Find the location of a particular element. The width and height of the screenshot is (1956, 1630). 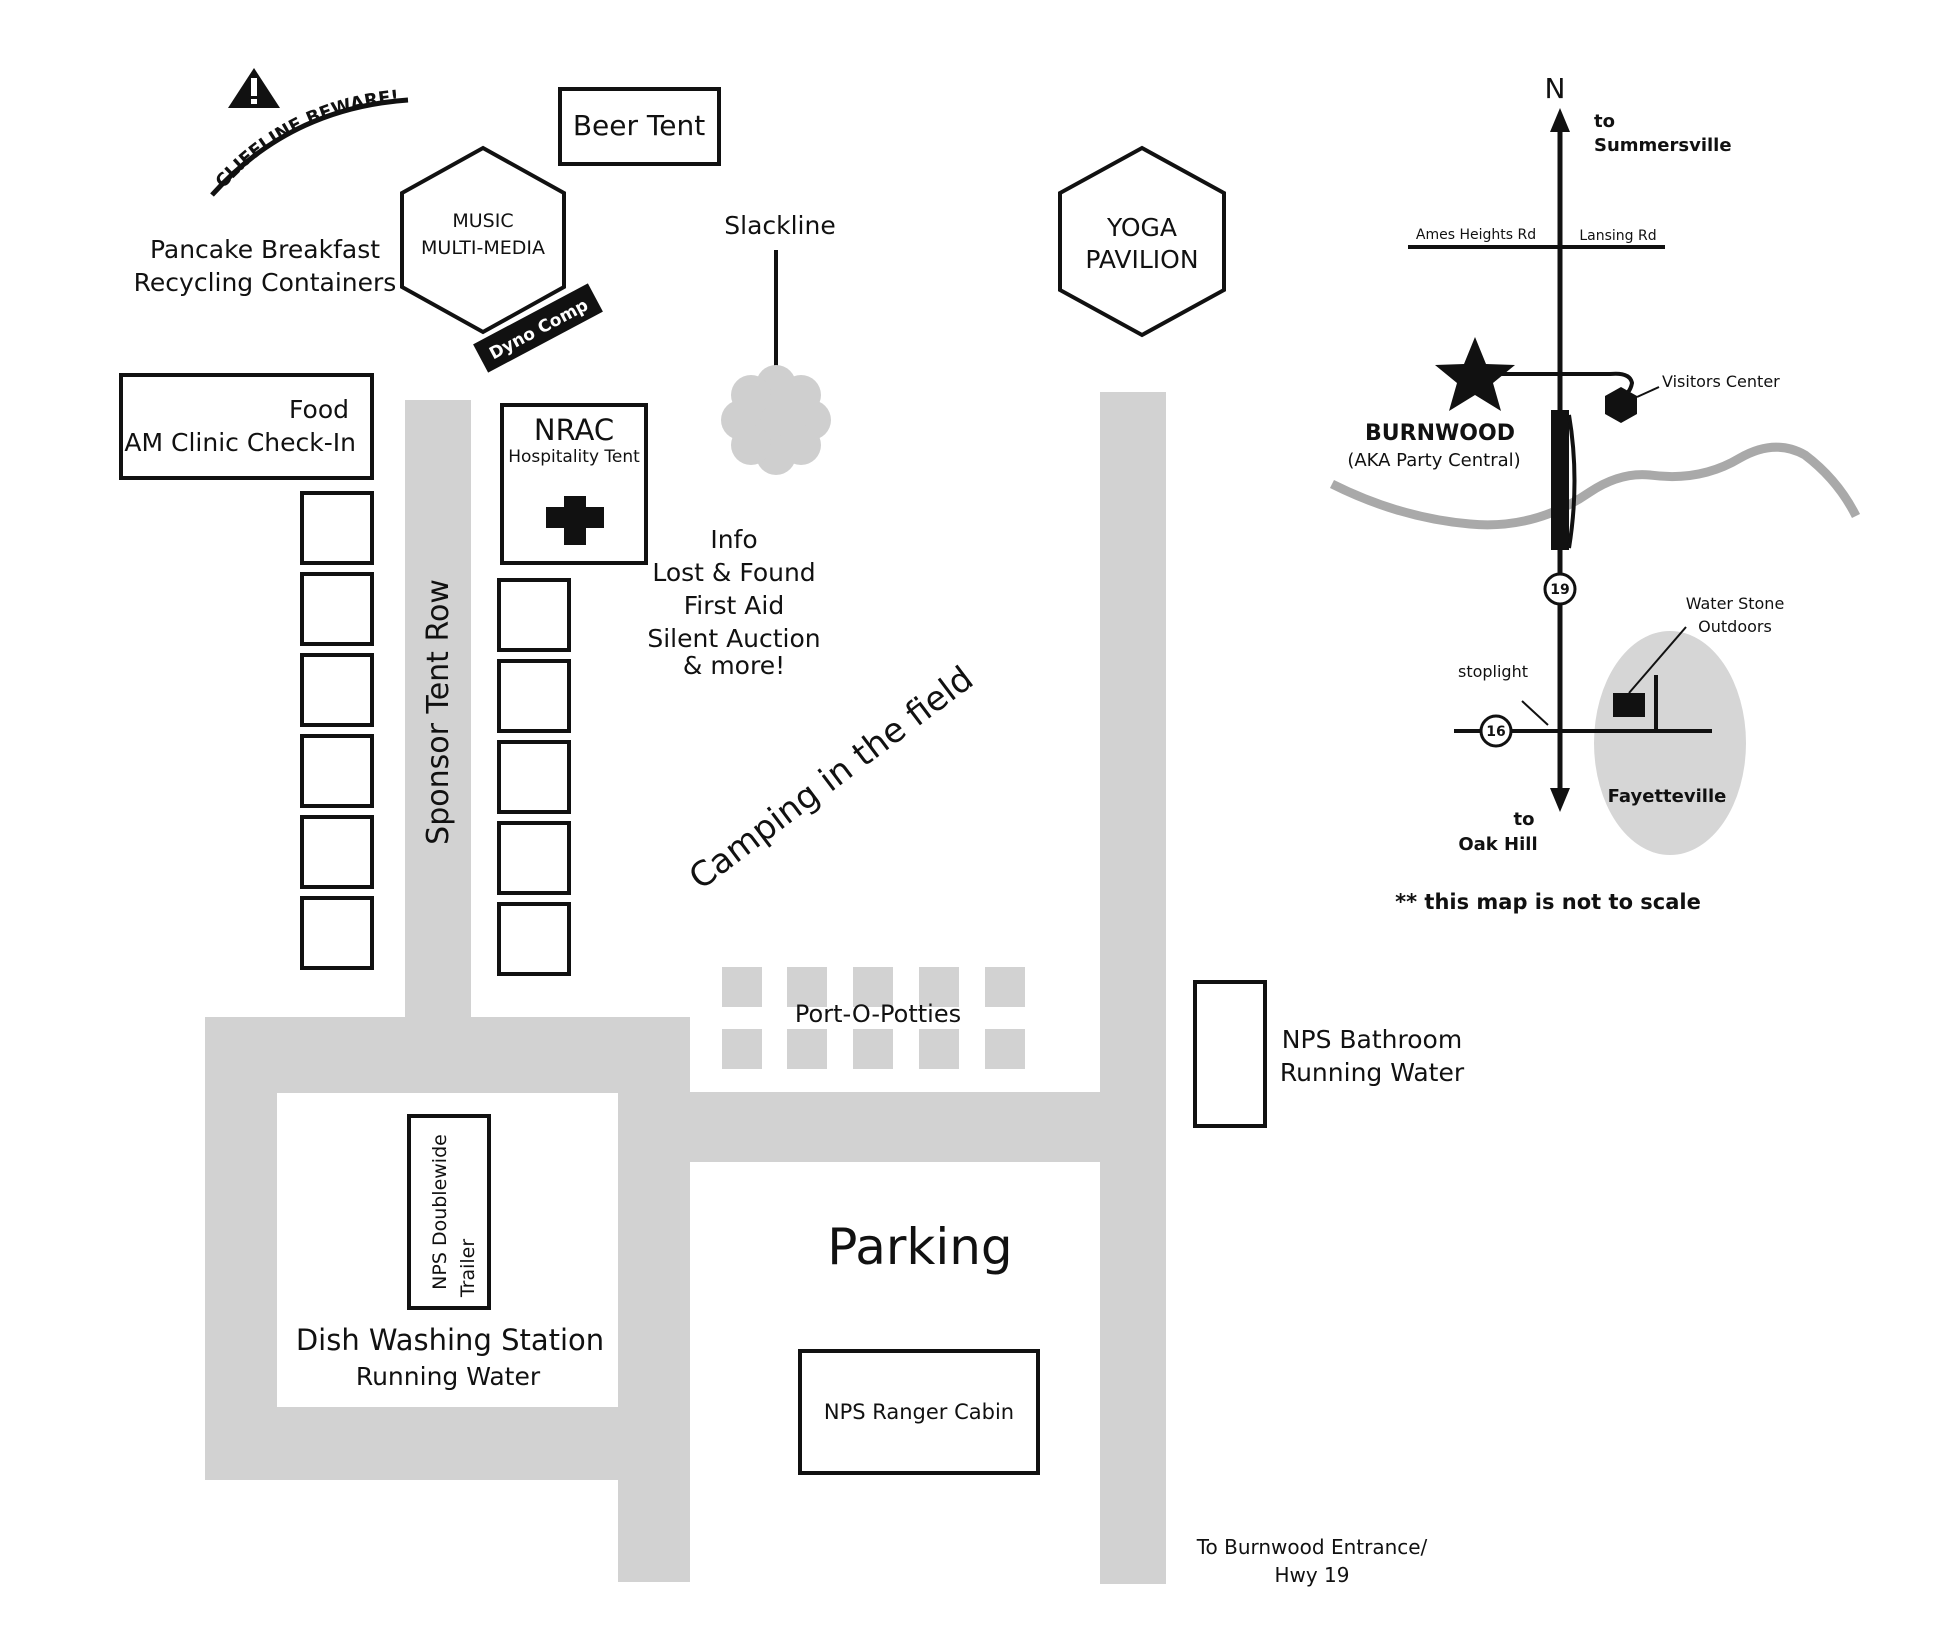

camping-label: Camping in the field is located at coordinates (831, 778).